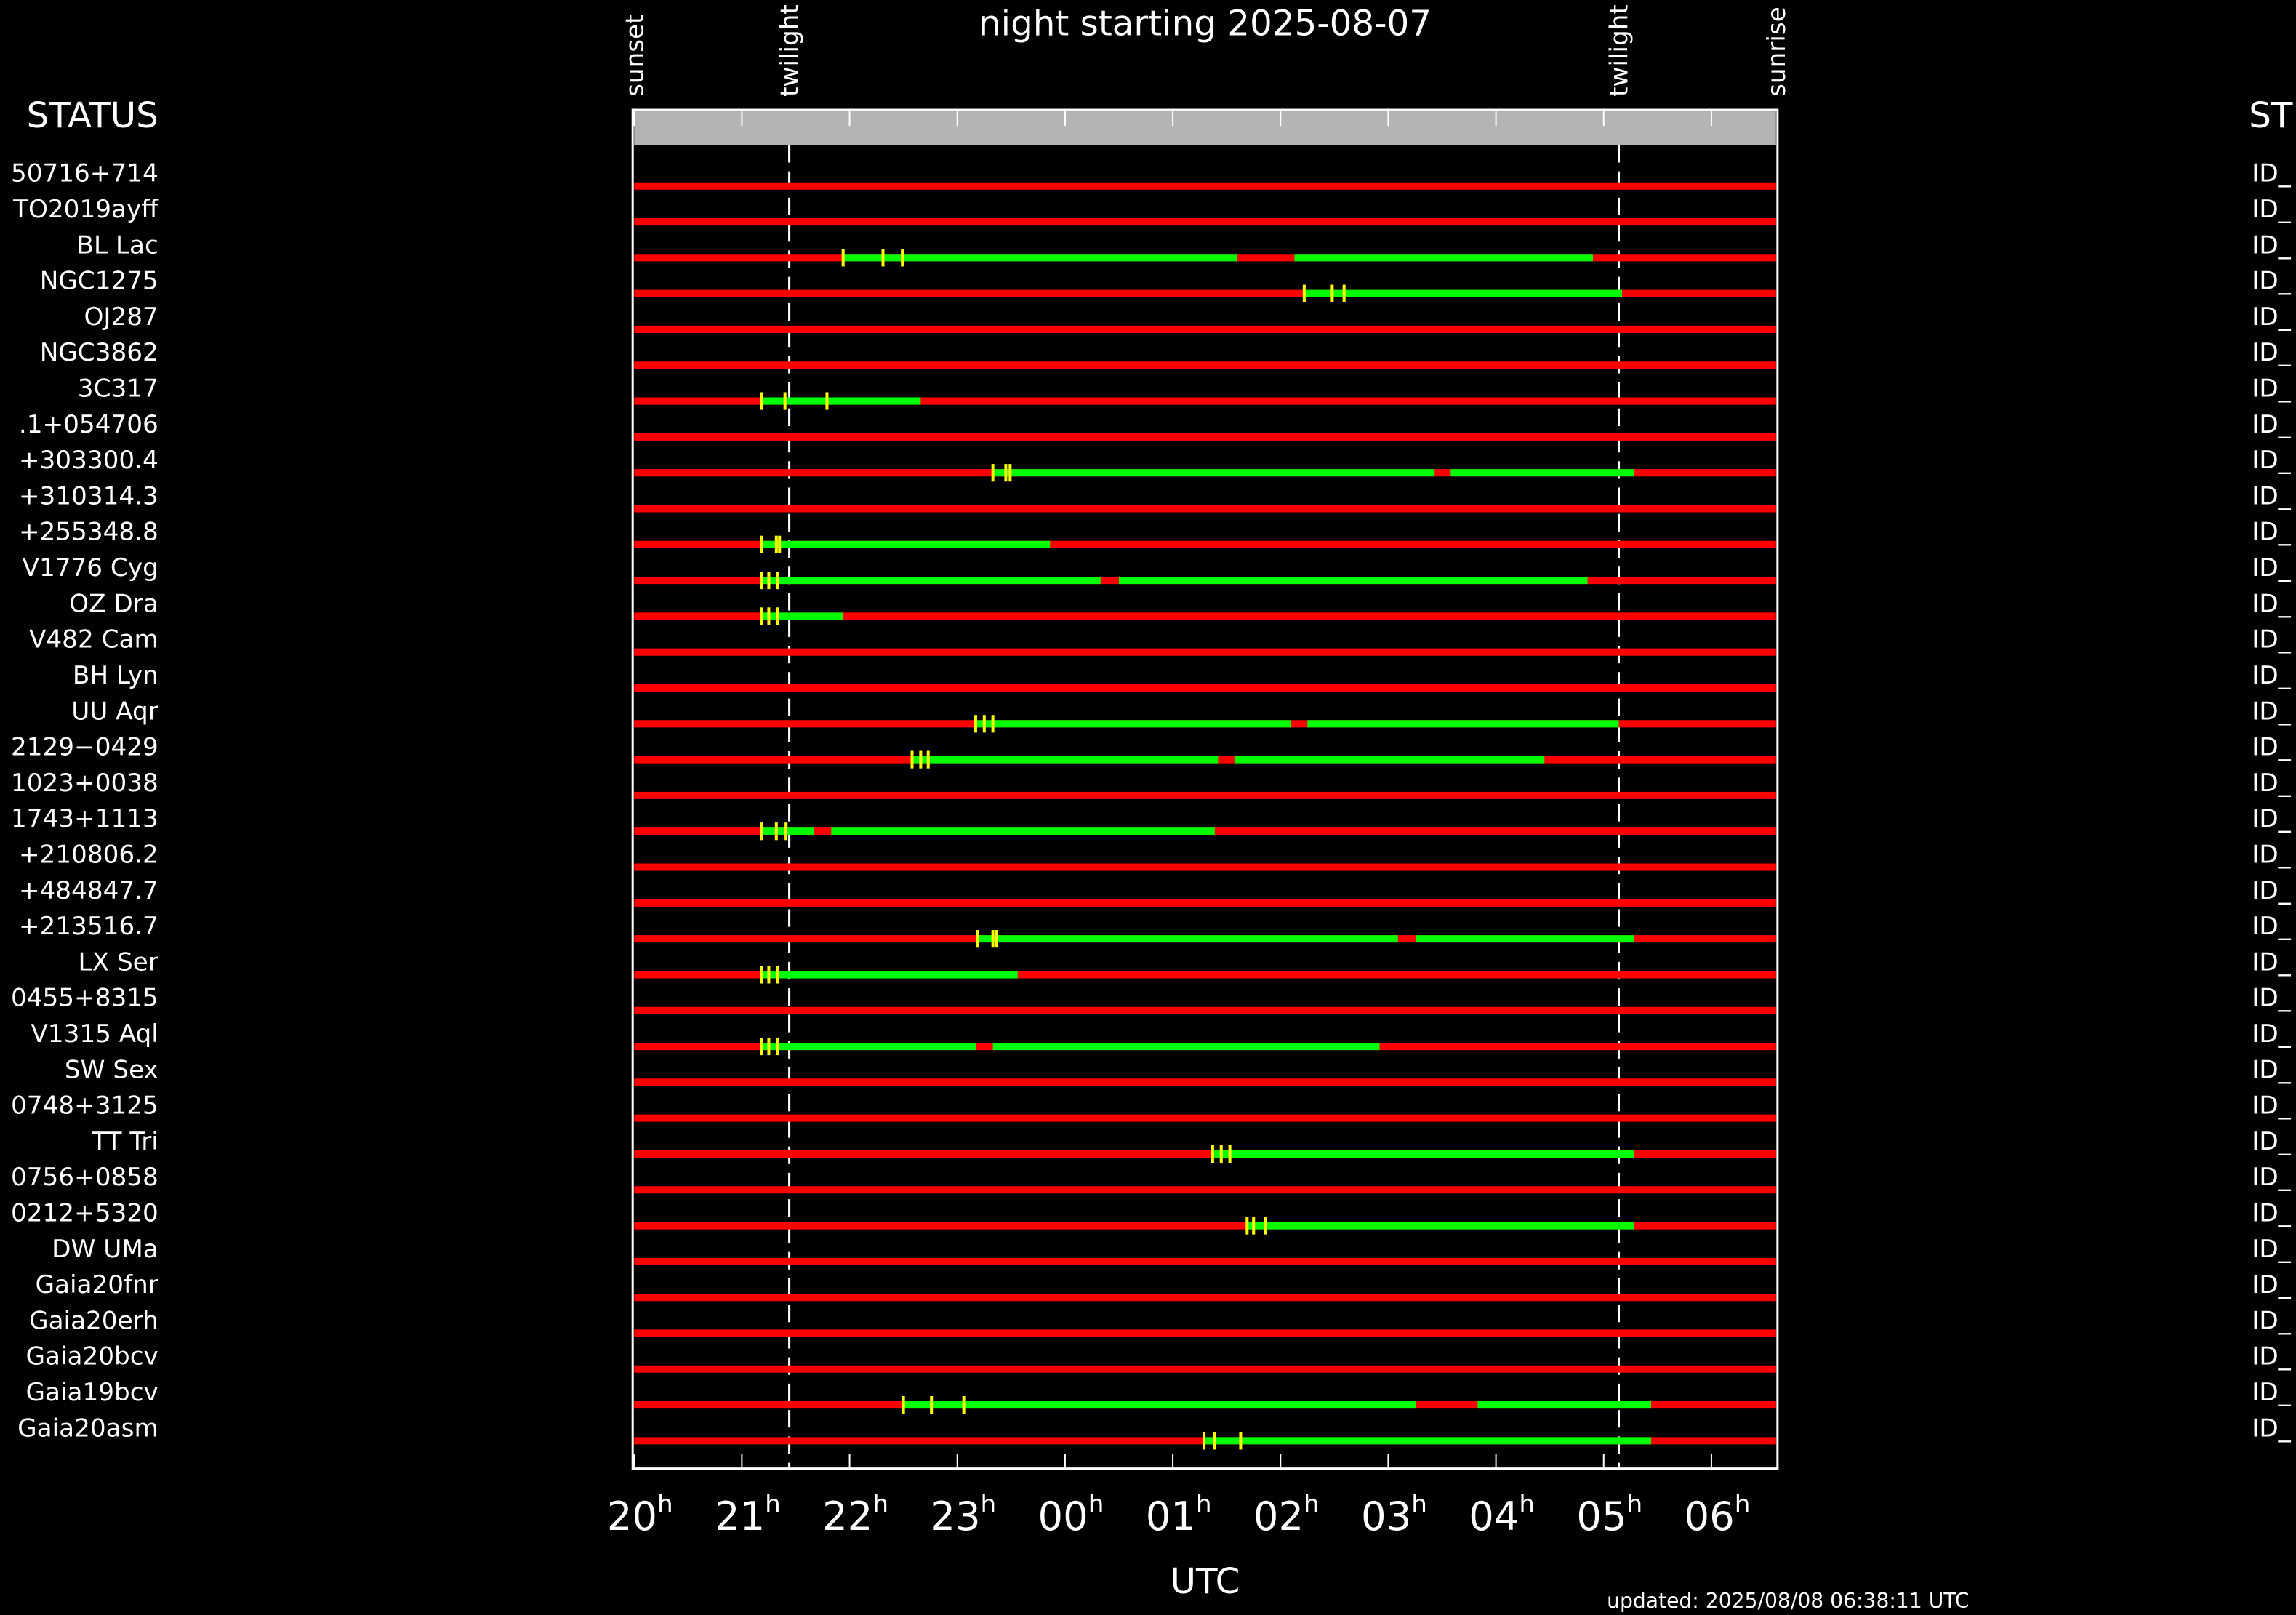 This screenshot has height=1615, width=2296. What do you see at coordinates (113, 603) in the screenshot?
I see `row-label: OZ Dra` at bounding box center [113, 603].